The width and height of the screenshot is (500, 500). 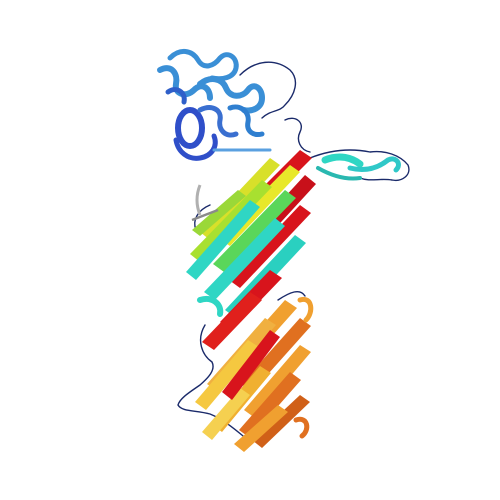 What do you see at coordinates (214, 105) in the screenshot?
I see `helix-domain` at bounding box center [214, 105].